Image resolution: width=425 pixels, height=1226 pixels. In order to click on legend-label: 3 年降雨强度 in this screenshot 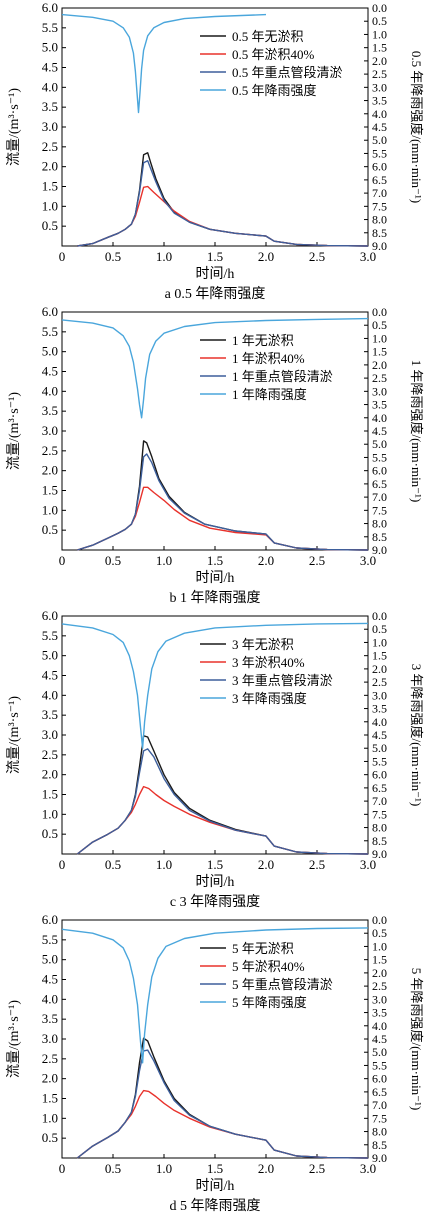, I will do `click(269, 698)`.